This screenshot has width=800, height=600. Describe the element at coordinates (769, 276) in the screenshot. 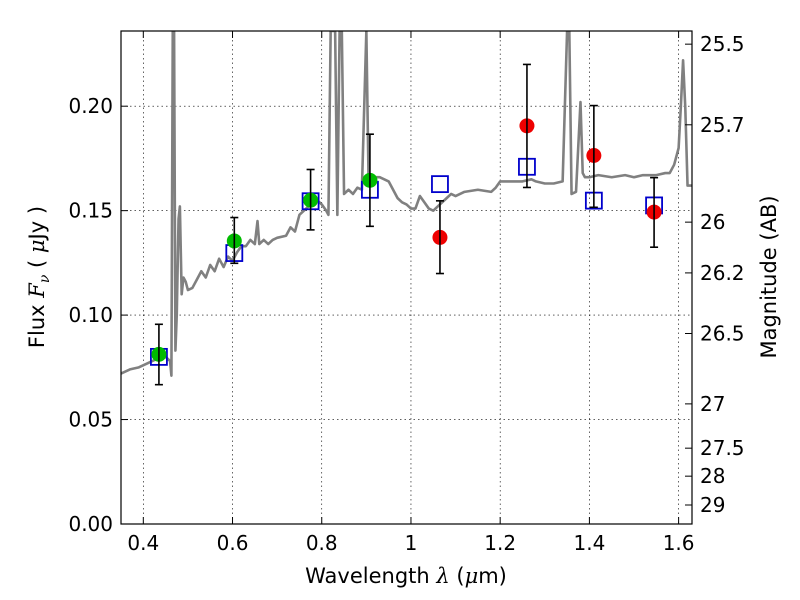

I see `y2-axis-title: Magnitude (AB)` at that location.